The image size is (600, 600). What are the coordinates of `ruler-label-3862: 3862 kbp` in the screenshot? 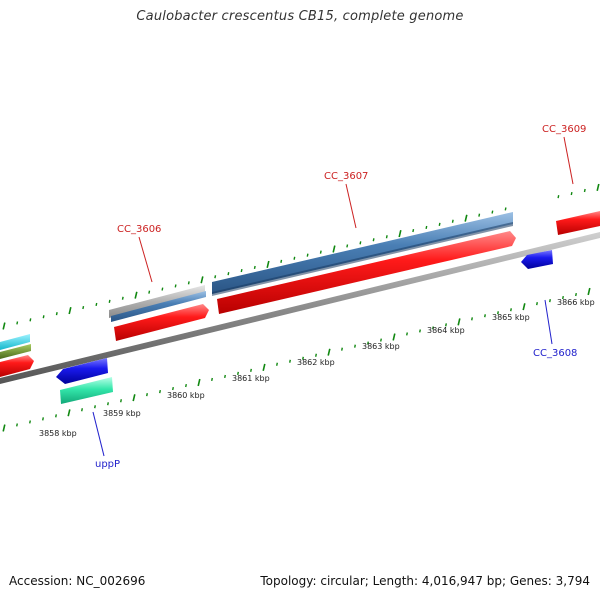 It's located at (316, 362).